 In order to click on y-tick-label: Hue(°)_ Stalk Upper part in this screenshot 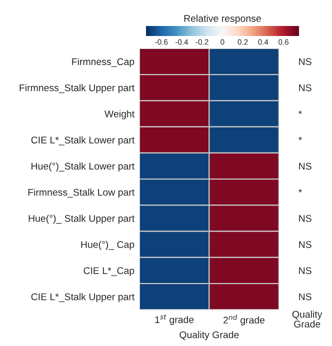, I will do `click(81, 219)`.